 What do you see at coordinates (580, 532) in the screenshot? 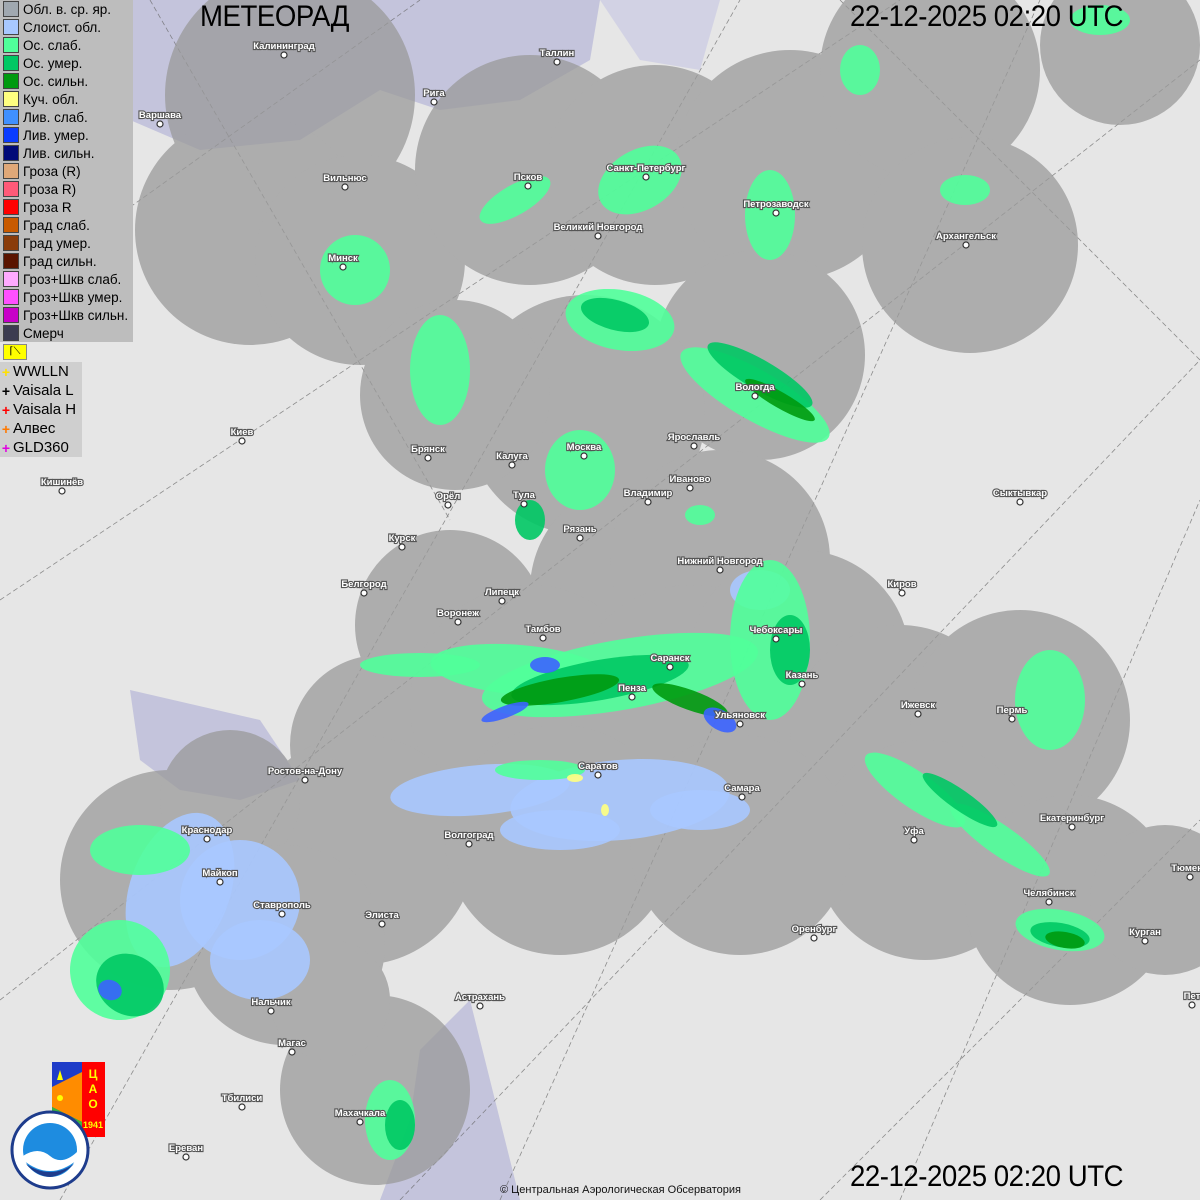
I see `city-marker: Рязань` at bounding box center [580, 532].